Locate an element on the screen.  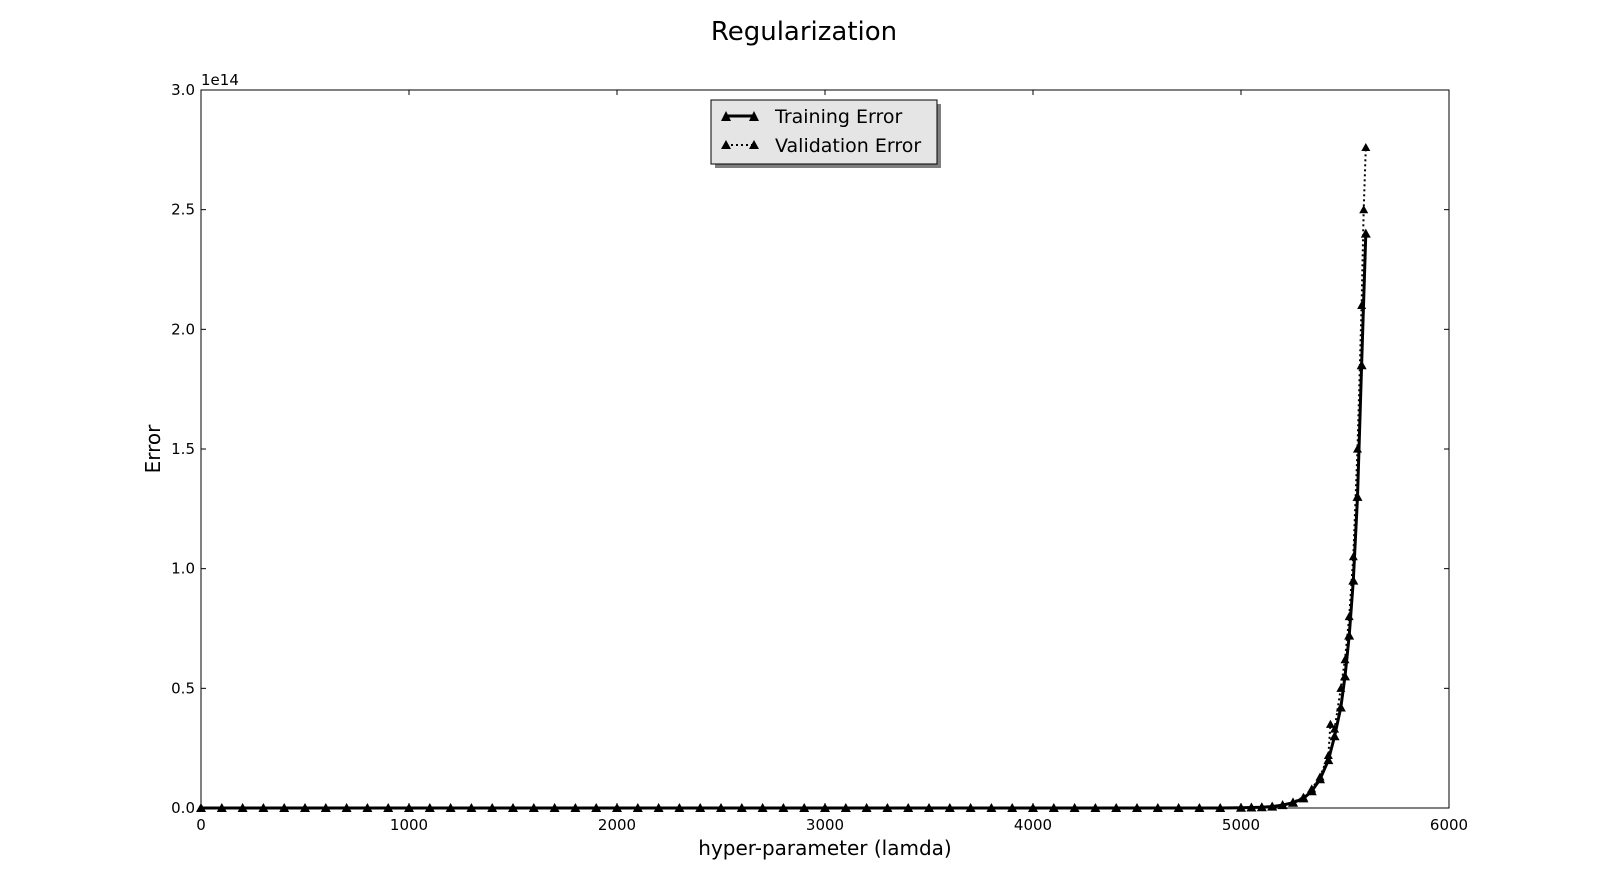
x-tick-label: 2000 is located at coordinates (617, 825).